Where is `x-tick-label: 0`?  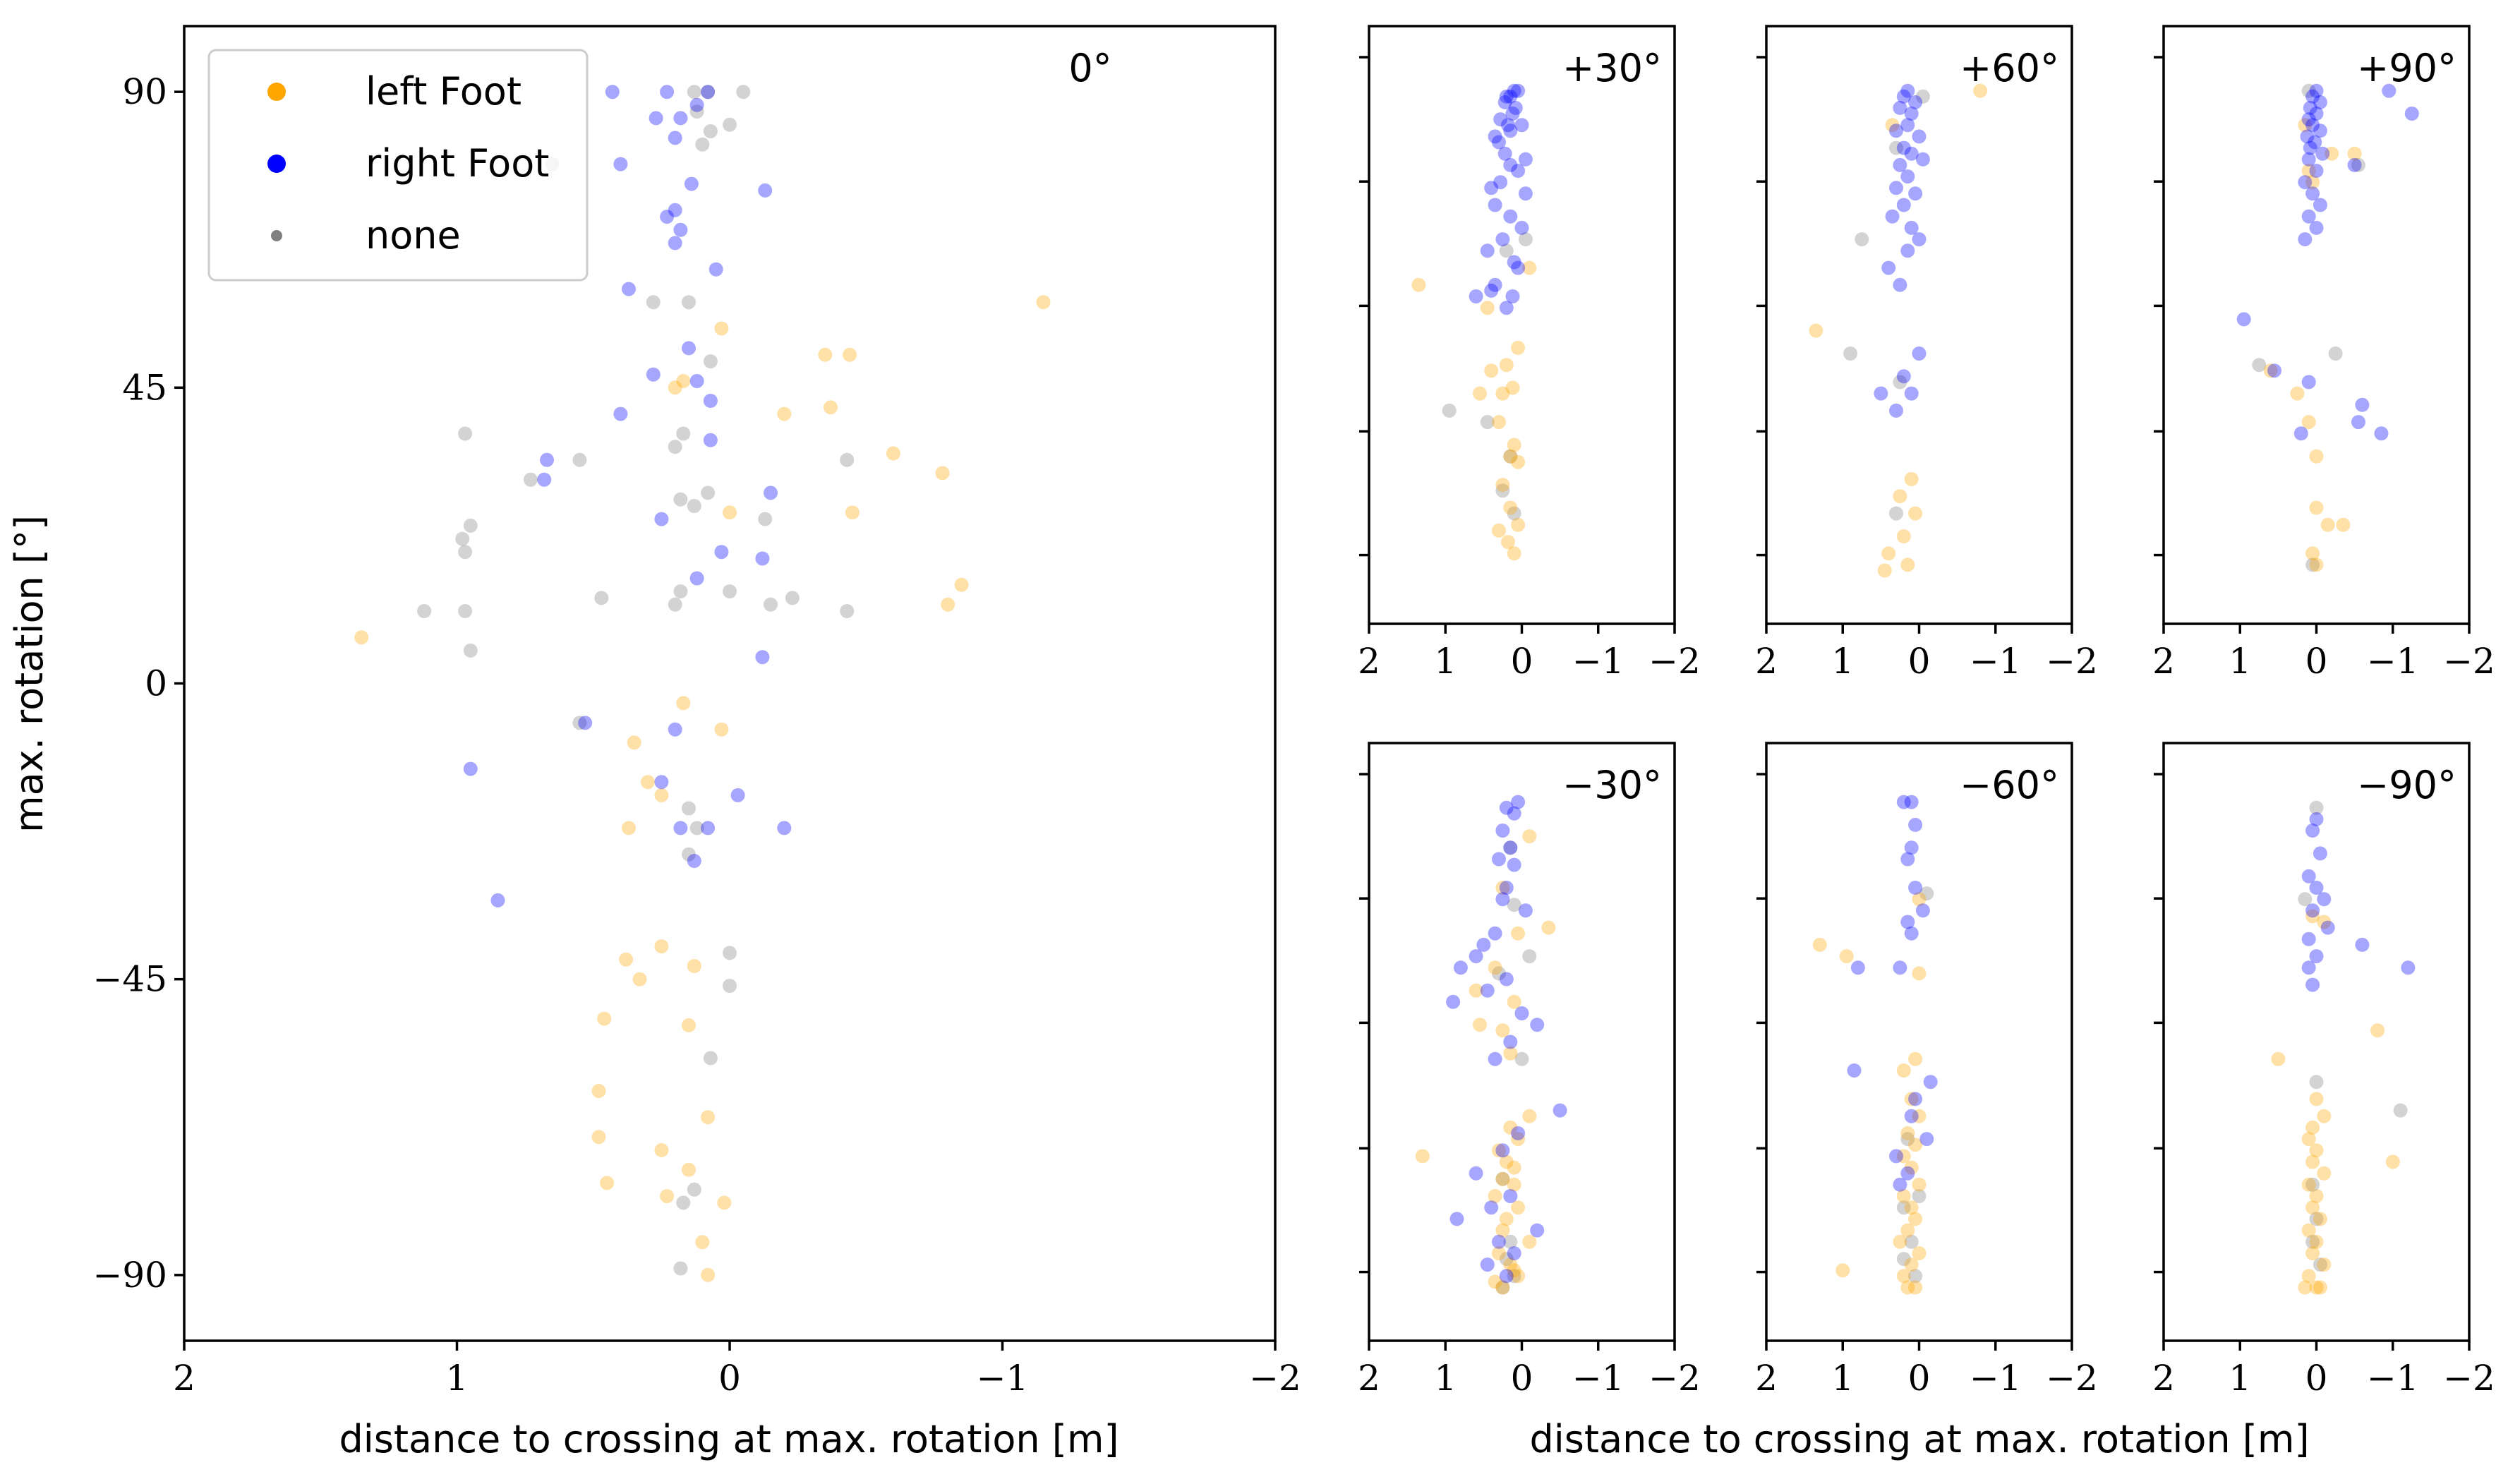 x-tick-label: 0 is located at coordinates (2316, 1378).